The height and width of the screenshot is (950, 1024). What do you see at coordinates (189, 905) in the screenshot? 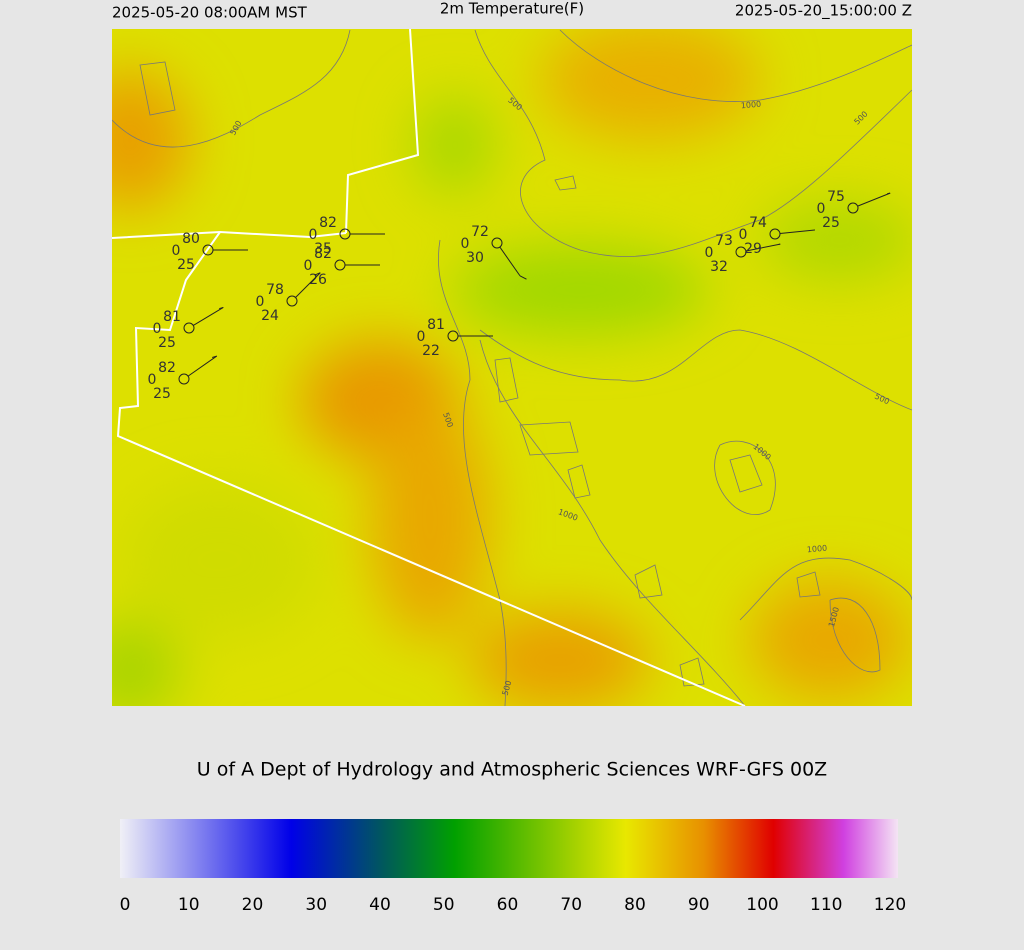
I see `colorbar-tick-label: 10` at bounding box center [189, 905].